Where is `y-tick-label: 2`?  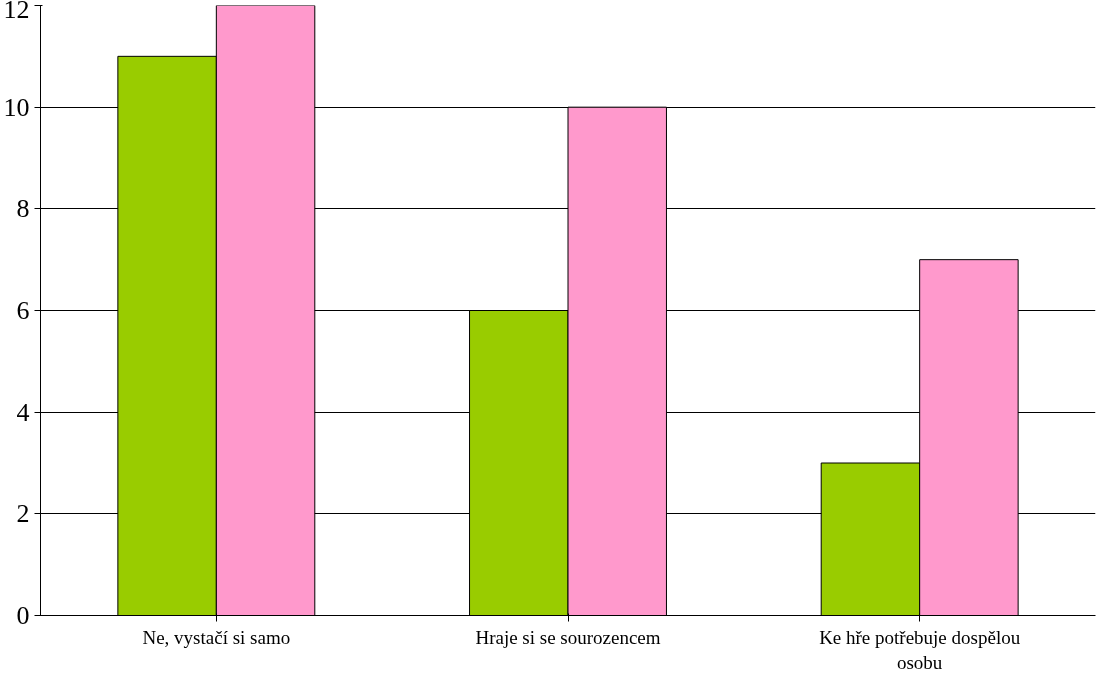 y-tick-label: 2 is located at coordinates (23, 514).